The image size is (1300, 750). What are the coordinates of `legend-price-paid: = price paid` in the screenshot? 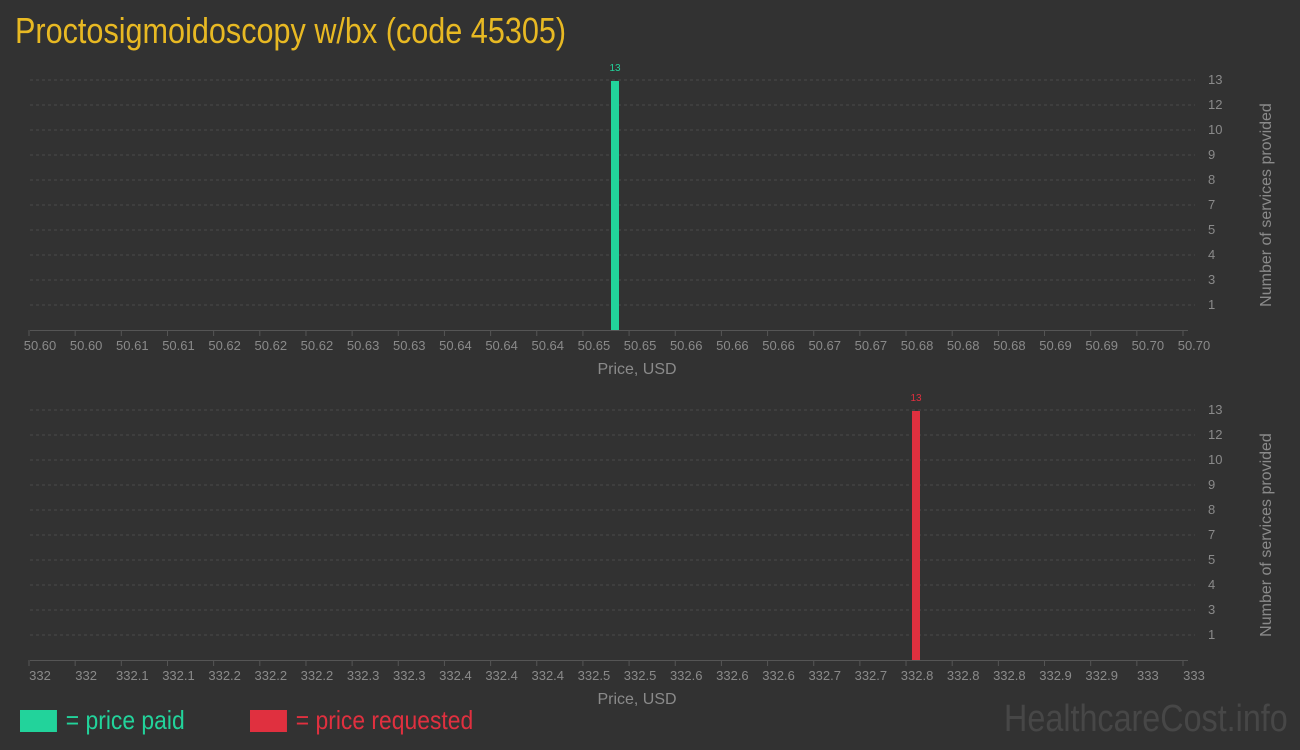 It's located at (102, 720).